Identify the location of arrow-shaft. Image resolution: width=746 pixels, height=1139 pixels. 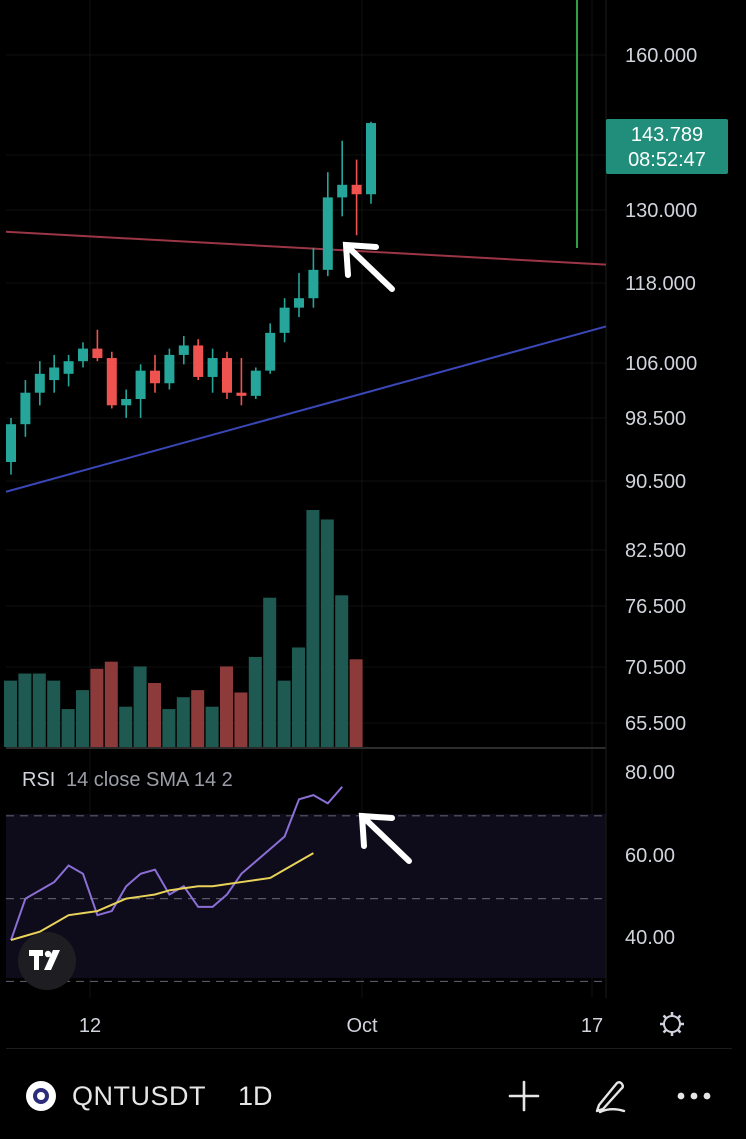
(385, 838).